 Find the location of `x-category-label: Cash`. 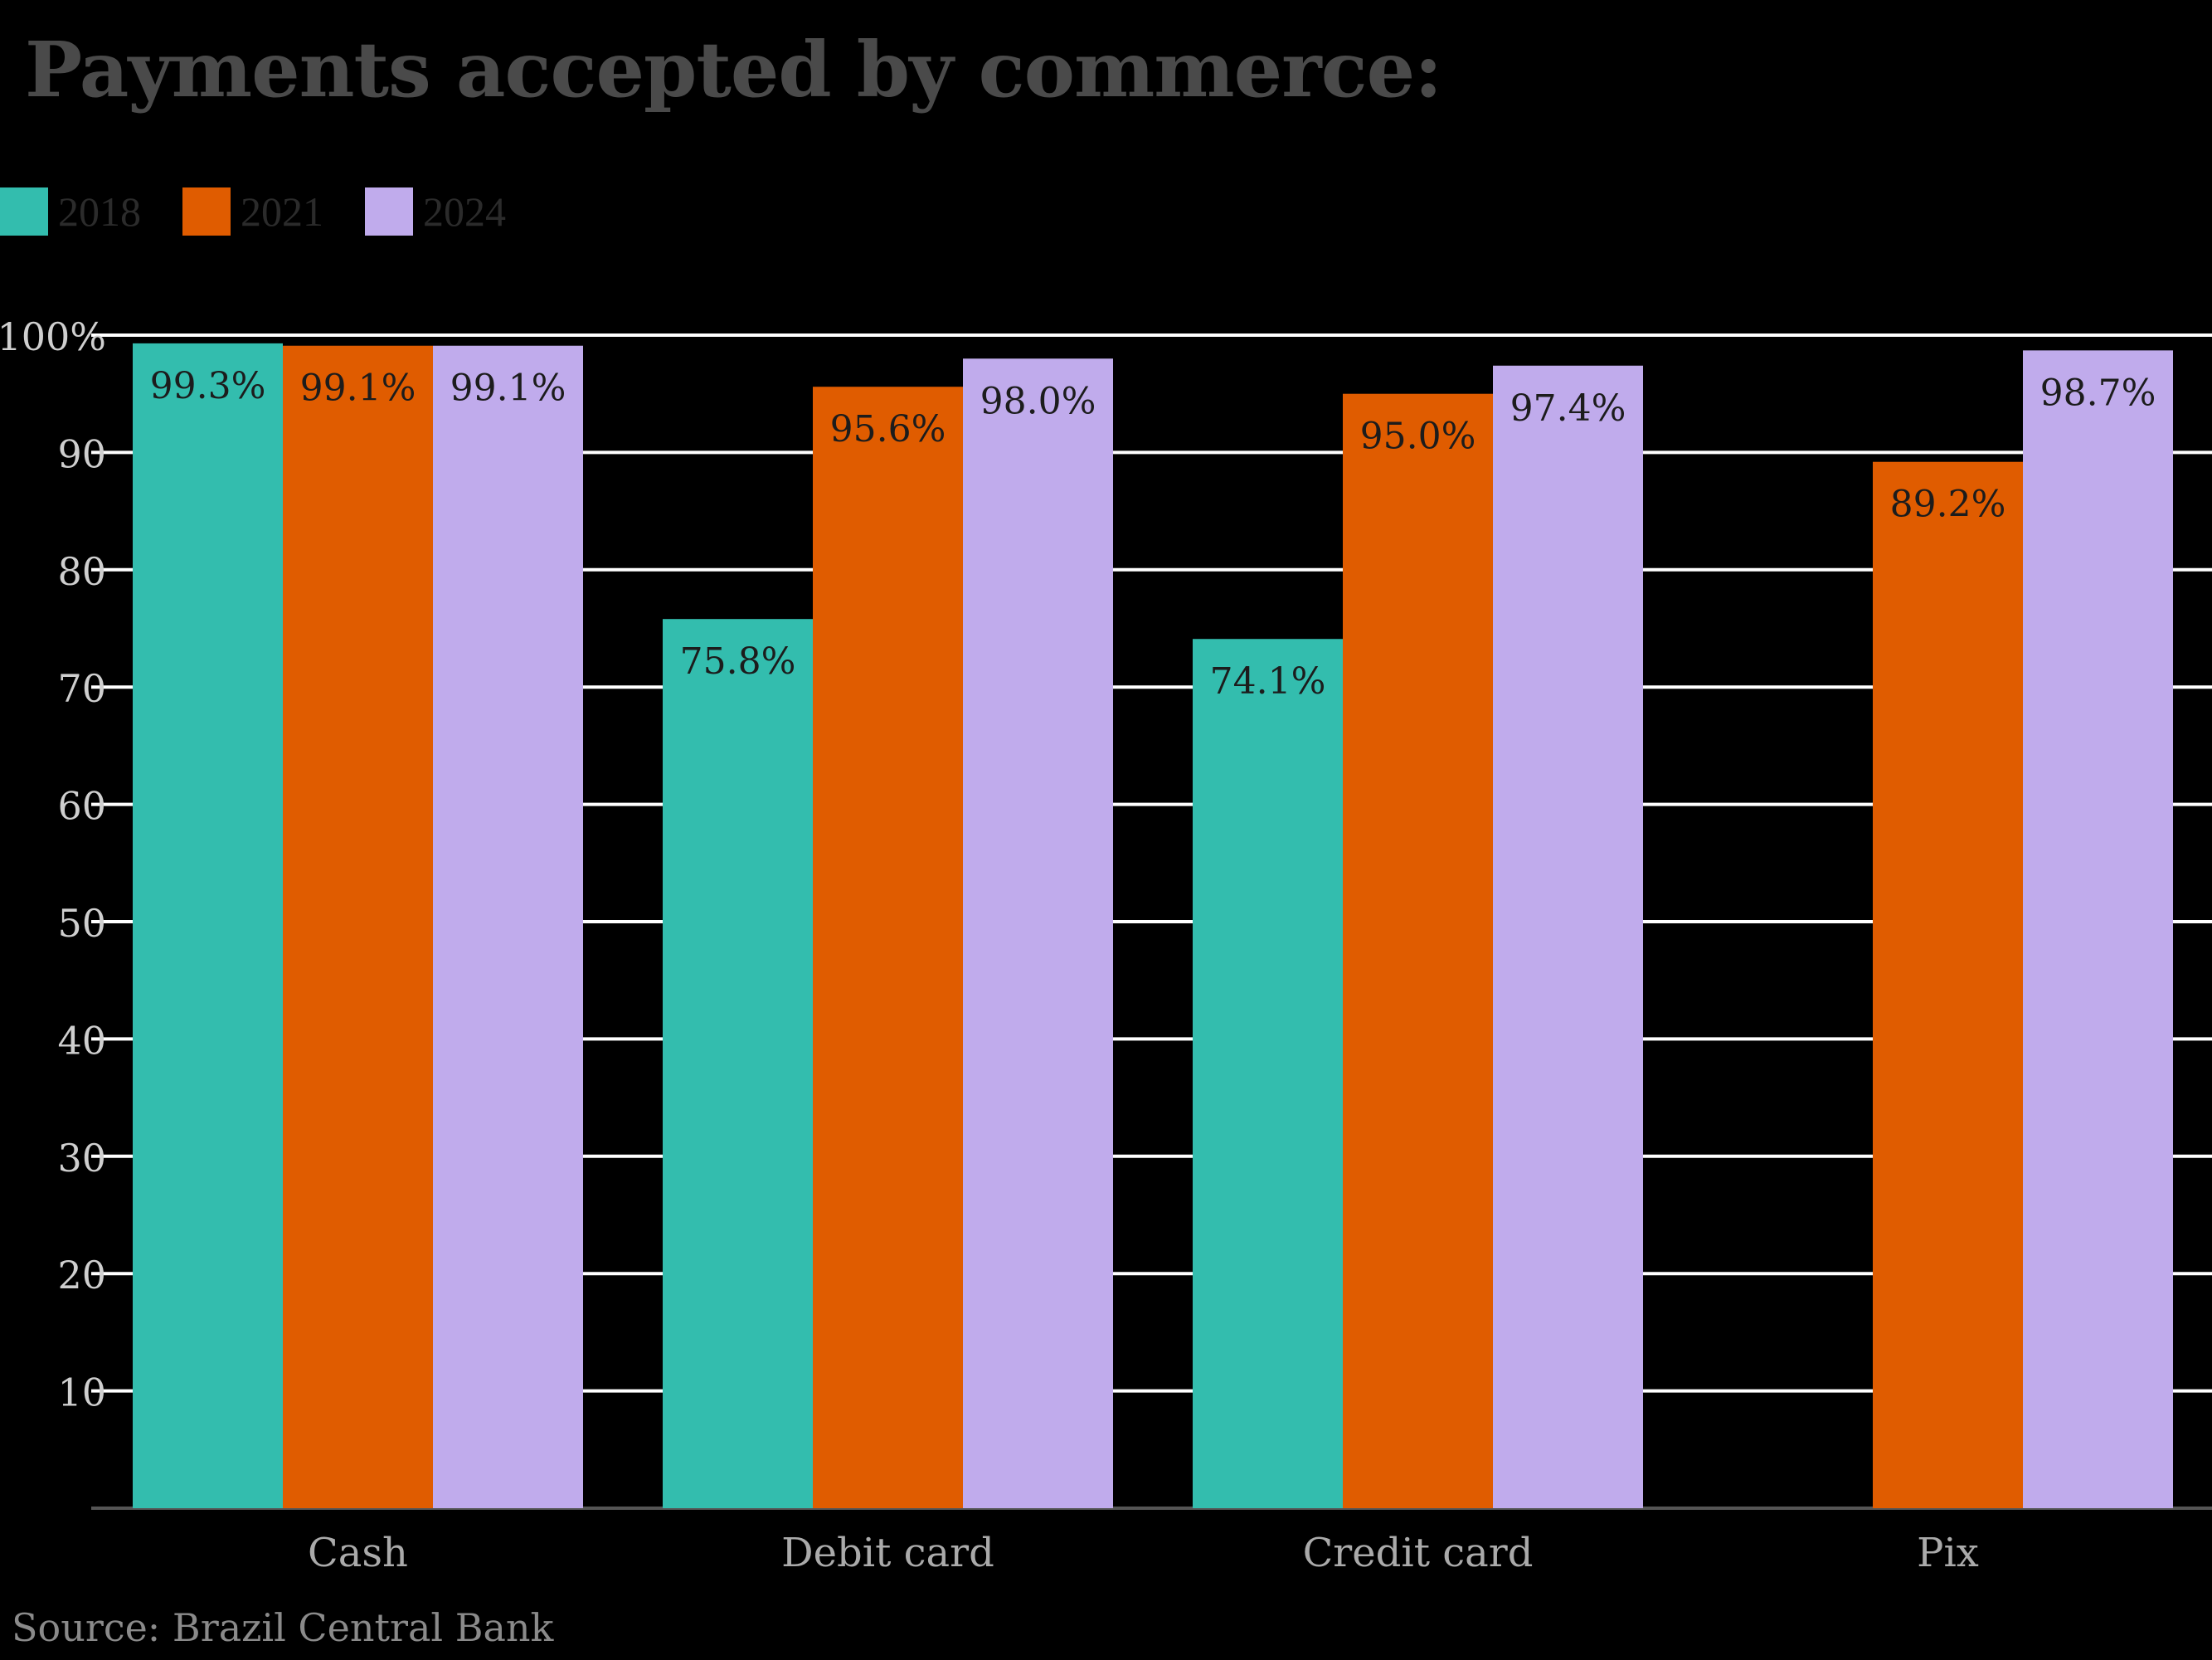

x-category-label: Cash is located at coordinates (358, 1553).